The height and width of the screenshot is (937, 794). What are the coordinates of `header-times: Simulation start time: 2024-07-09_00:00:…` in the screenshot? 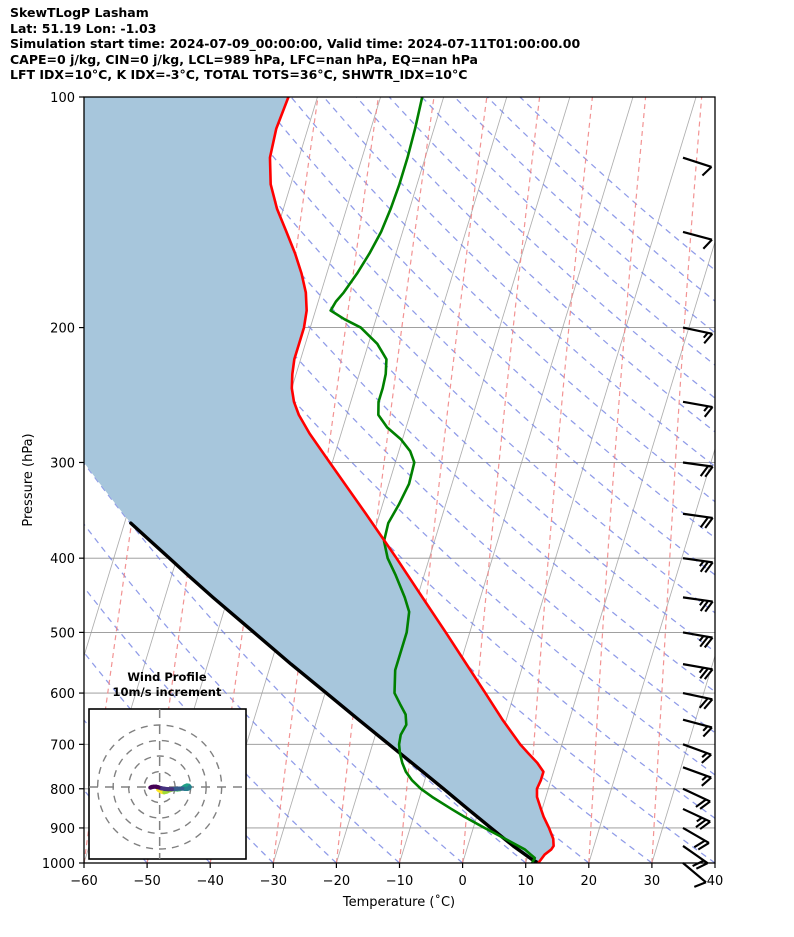 It's located at (295, 44).